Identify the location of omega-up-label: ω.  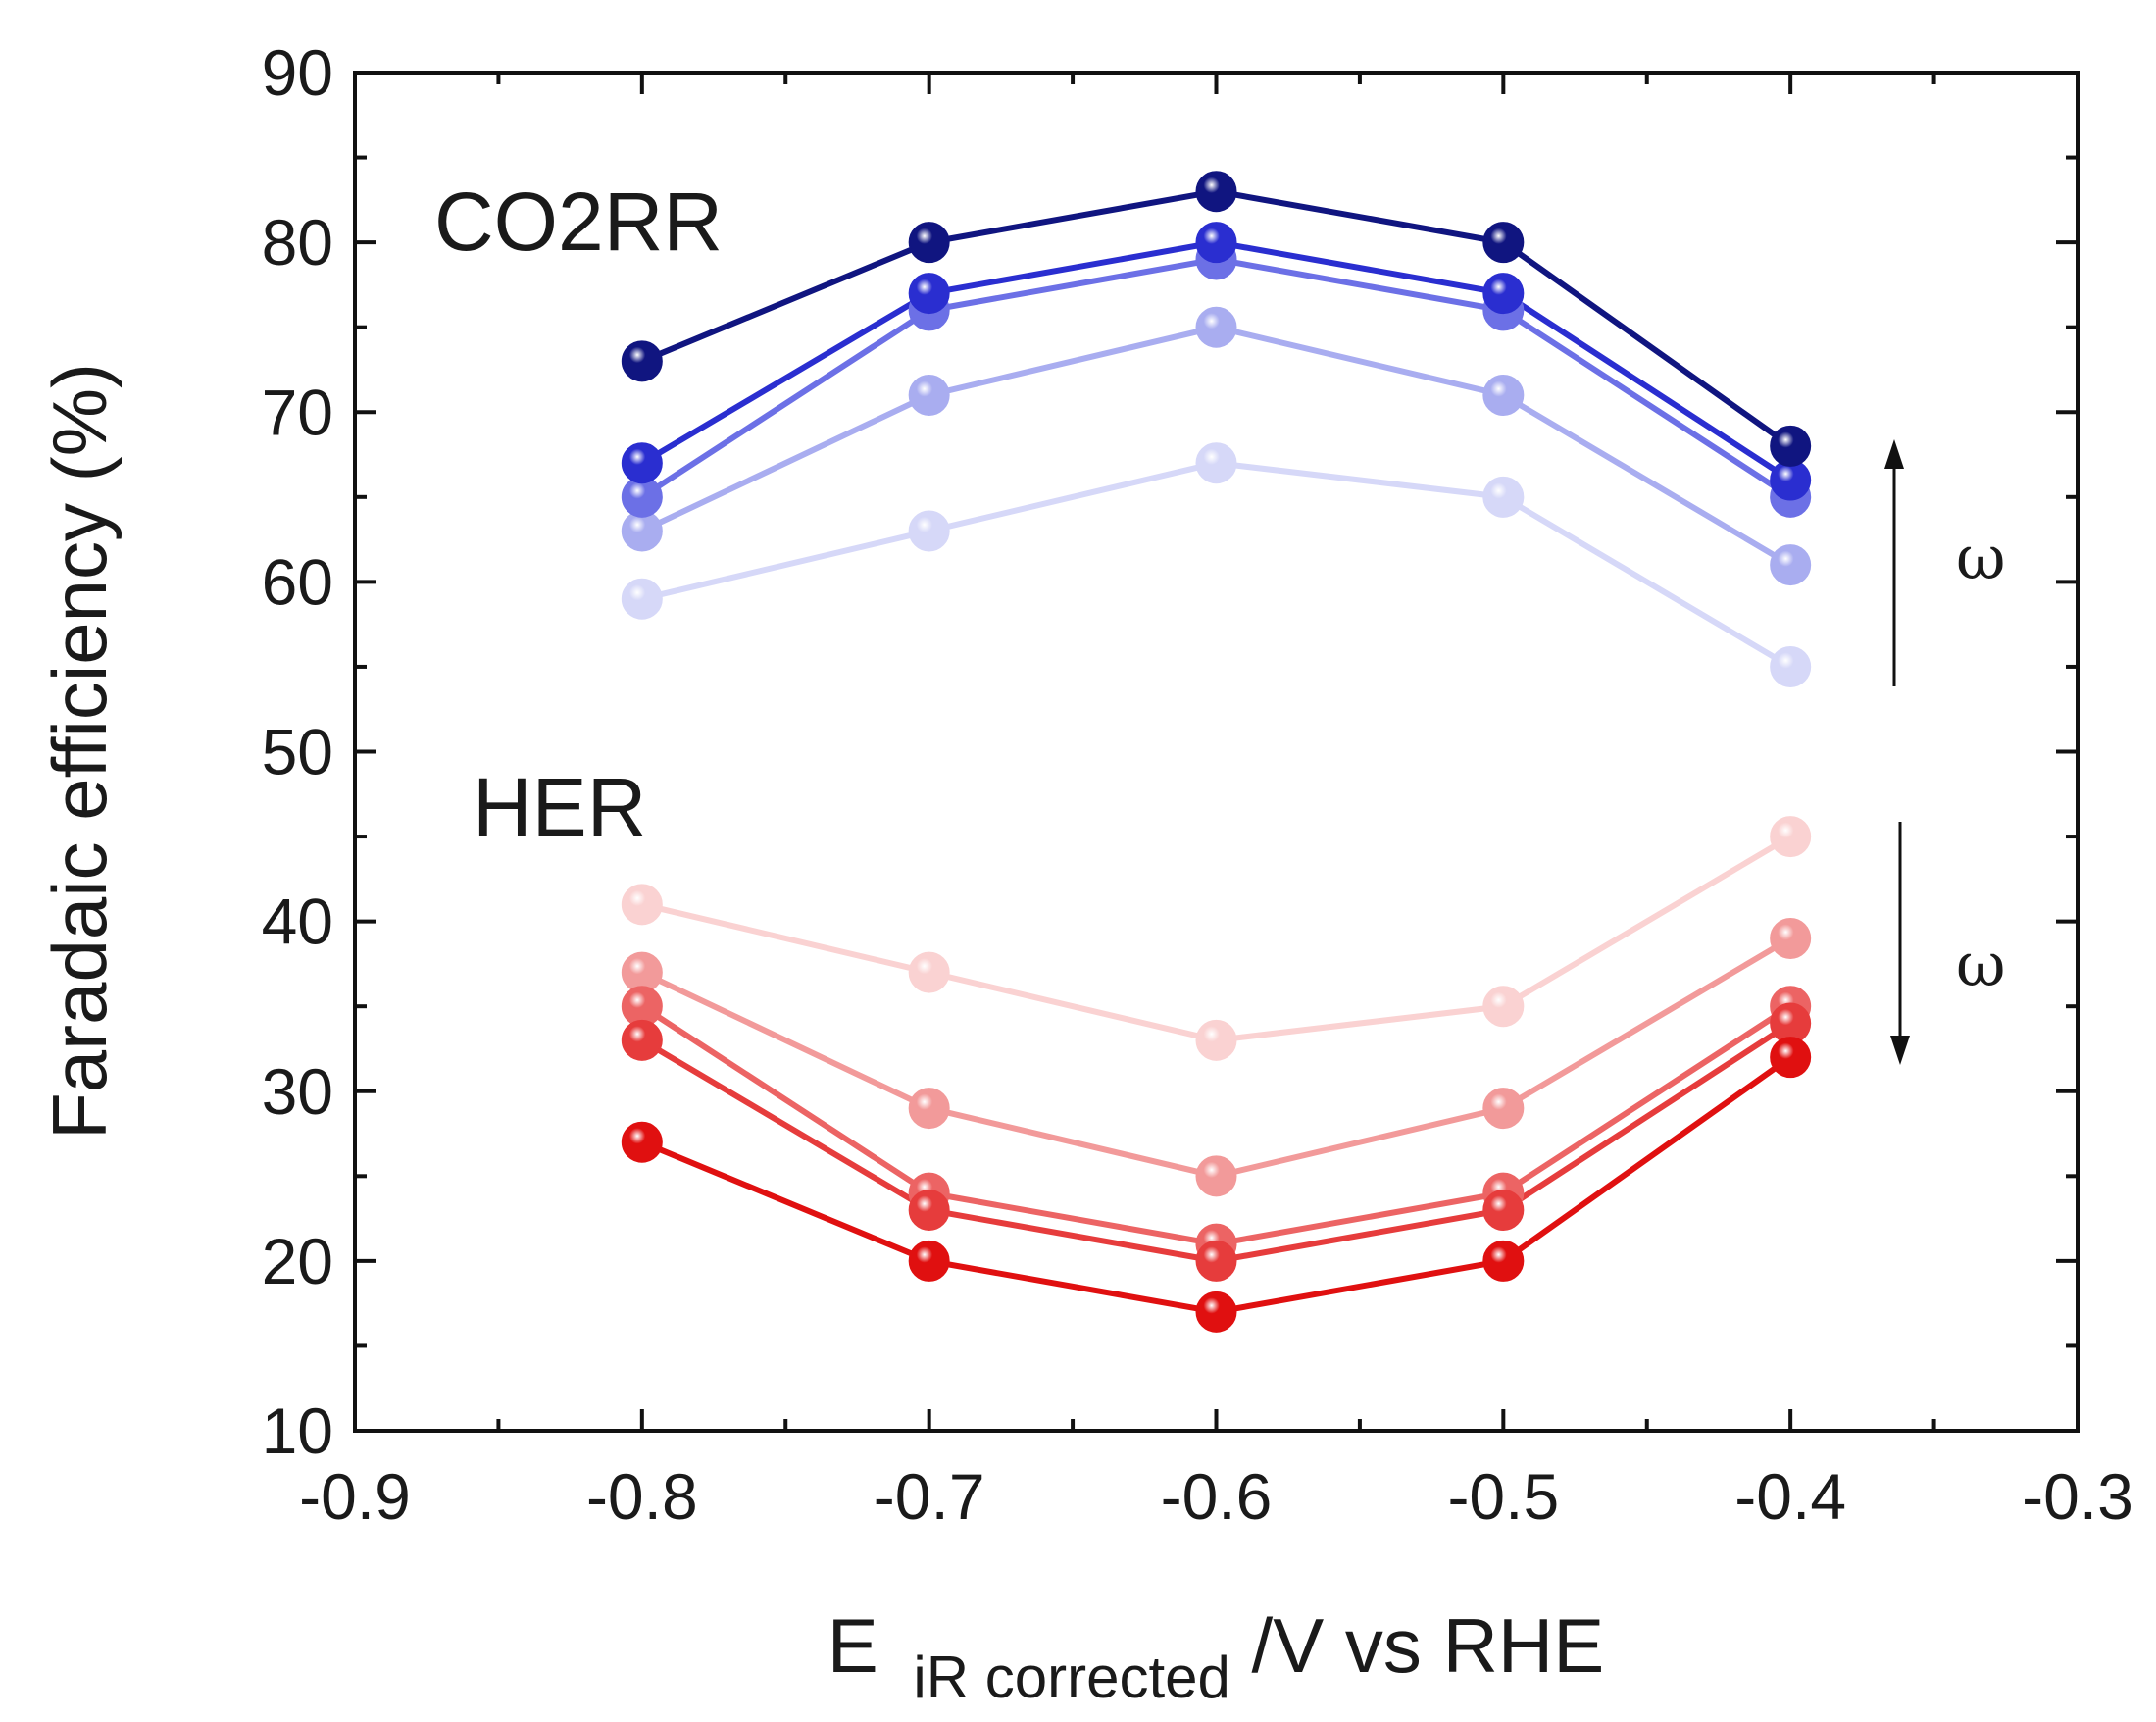
(1981, 557).